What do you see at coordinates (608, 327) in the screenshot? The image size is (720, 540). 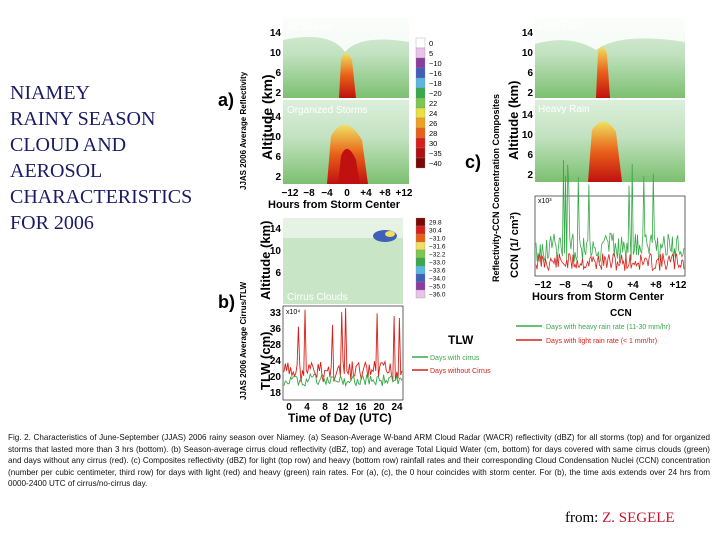 I see `legend-entry: Days with heavy rain rate (11-30 mm/hr)` at bounding box center [608, 327].